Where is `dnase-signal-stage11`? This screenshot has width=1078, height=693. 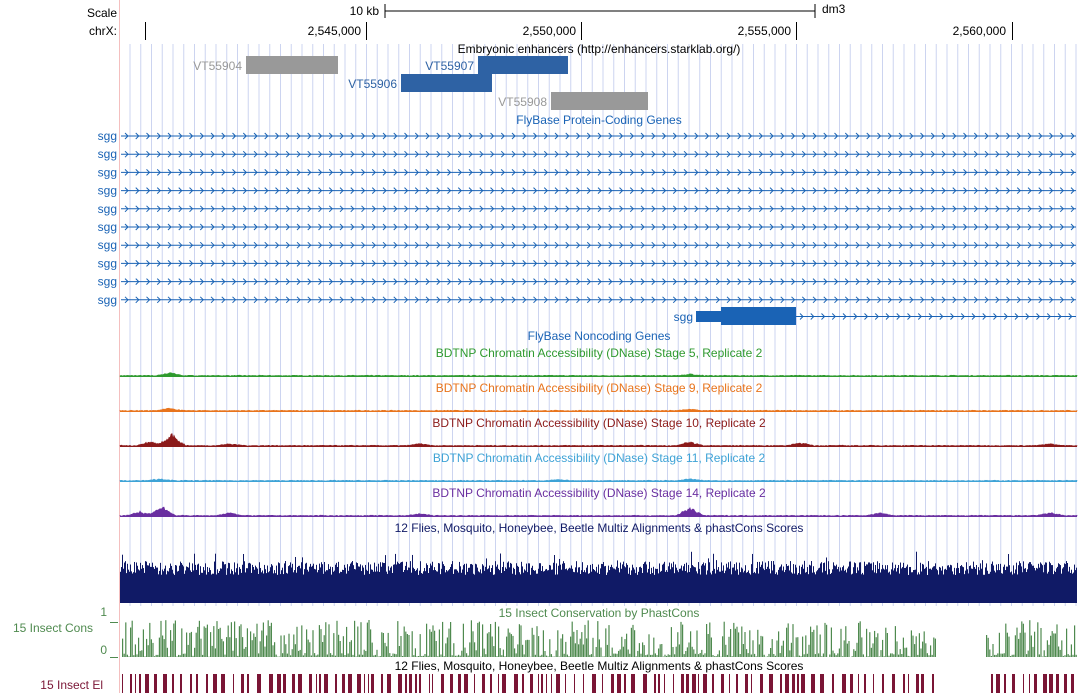 dnase-signal-stage11 is located at coordinates (598, 480).